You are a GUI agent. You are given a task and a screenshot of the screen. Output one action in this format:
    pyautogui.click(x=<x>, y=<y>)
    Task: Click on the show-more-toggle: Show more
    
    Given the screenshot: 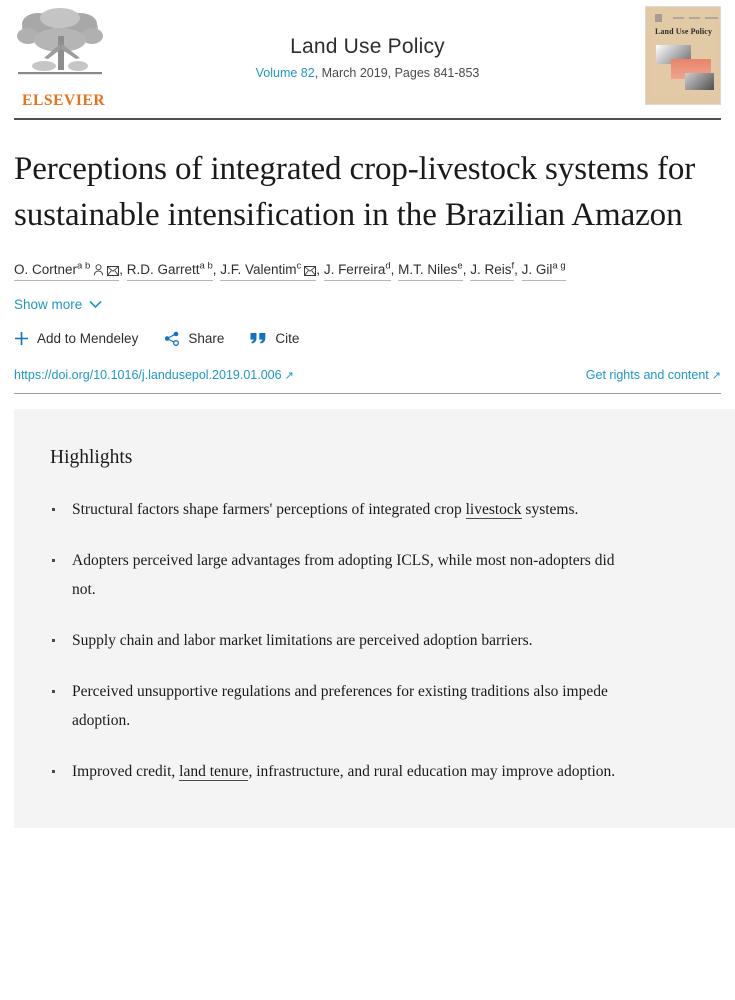 What is the action you would take?
    pyautogui.click(x=58, y=304)
    